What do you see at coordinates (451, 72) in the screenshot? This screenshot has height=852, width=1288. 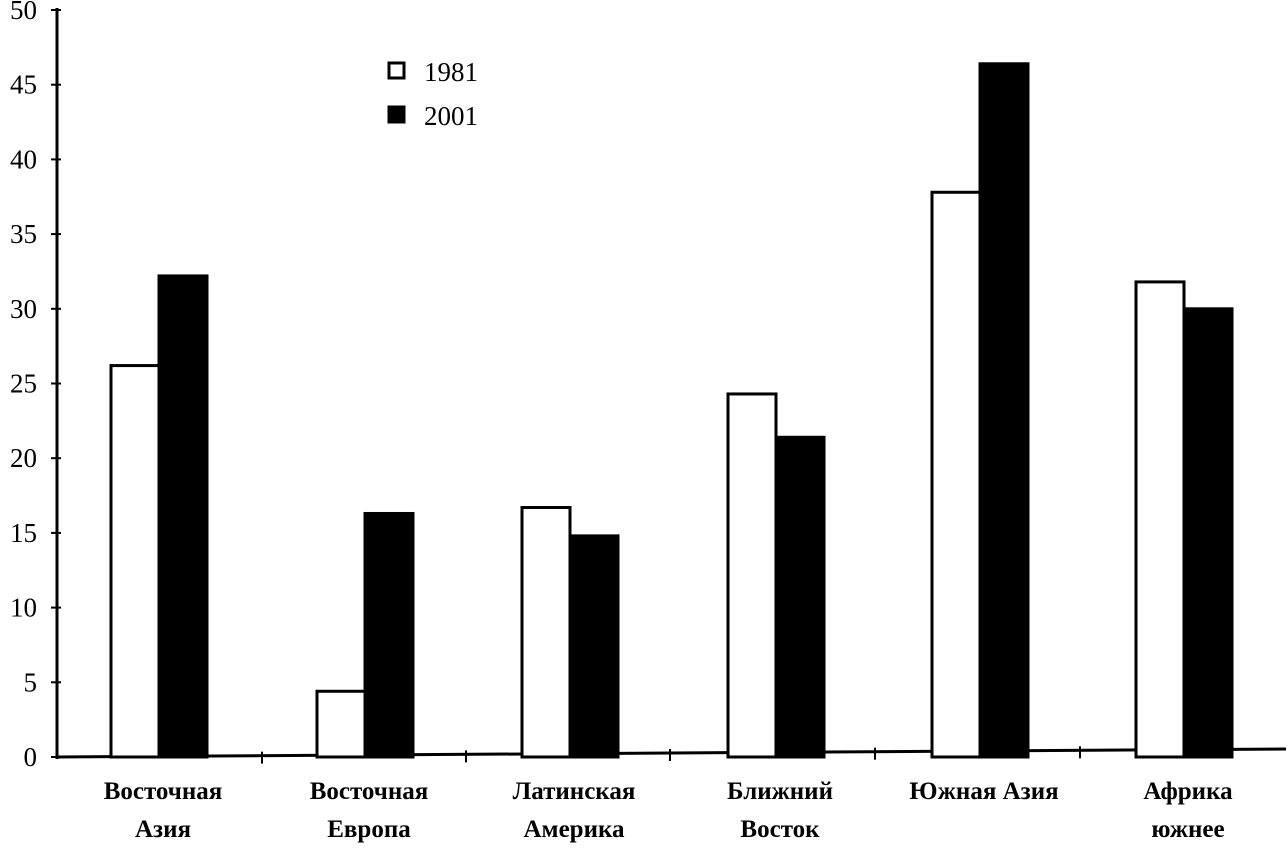 I see `legend-label-1981: 1981` at bounding box center [451, 72].